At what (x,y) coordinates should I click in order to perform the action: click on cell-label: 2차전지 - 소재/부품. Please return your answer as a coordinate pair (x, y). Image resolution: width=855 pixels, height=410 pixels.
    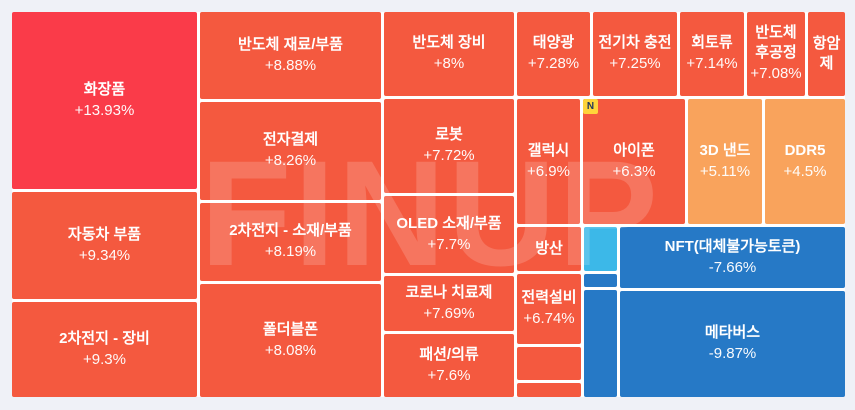
    Looking at the image, I should click on (290, 230).